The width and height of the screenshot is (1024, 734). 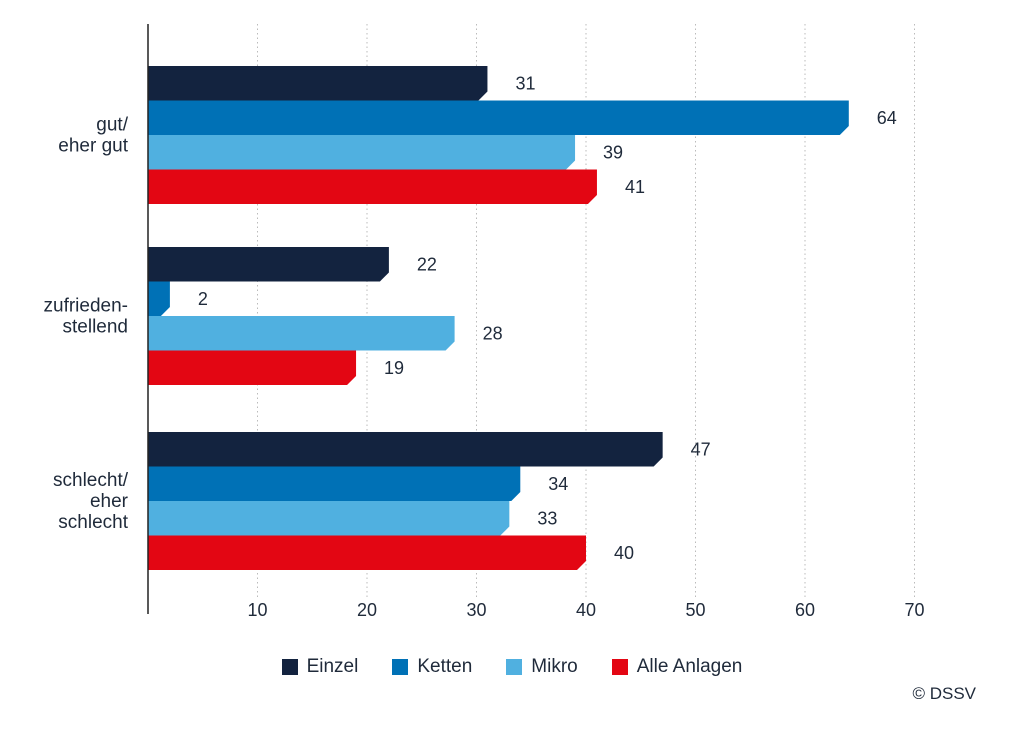 I want to click on legend-swatch-alle-anlagen, so click(x=619, y=667).